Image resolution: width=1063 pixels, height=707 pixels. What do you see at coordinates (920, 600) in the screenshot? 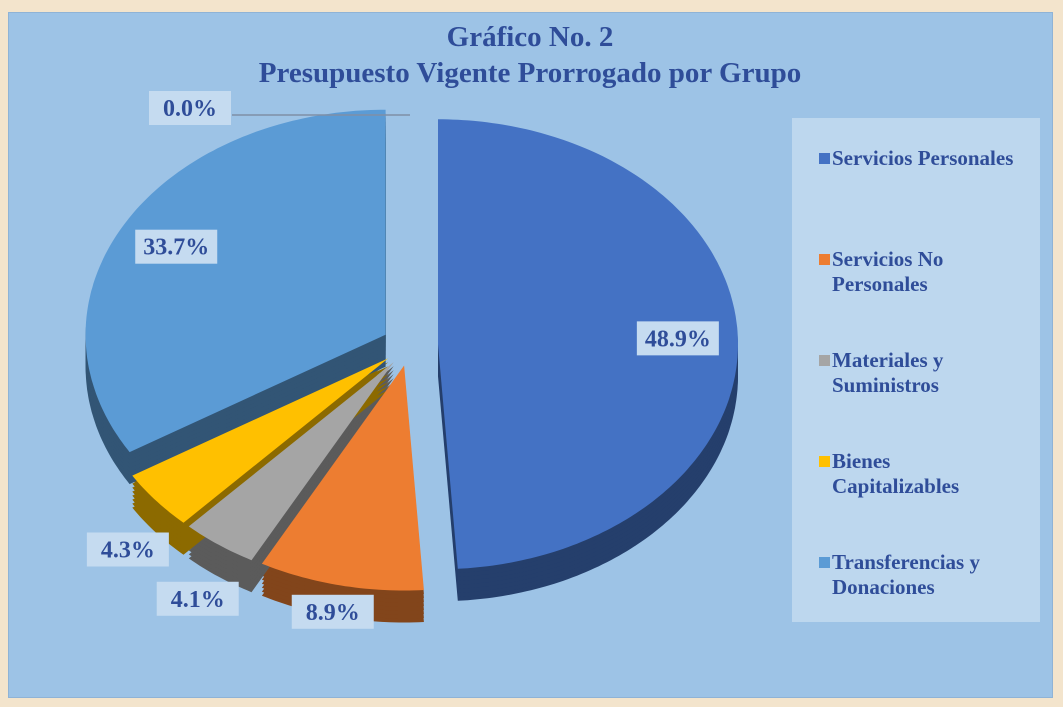
I see `legend-item: Transferencias y Donaciones` at bounding box center [920, 600].